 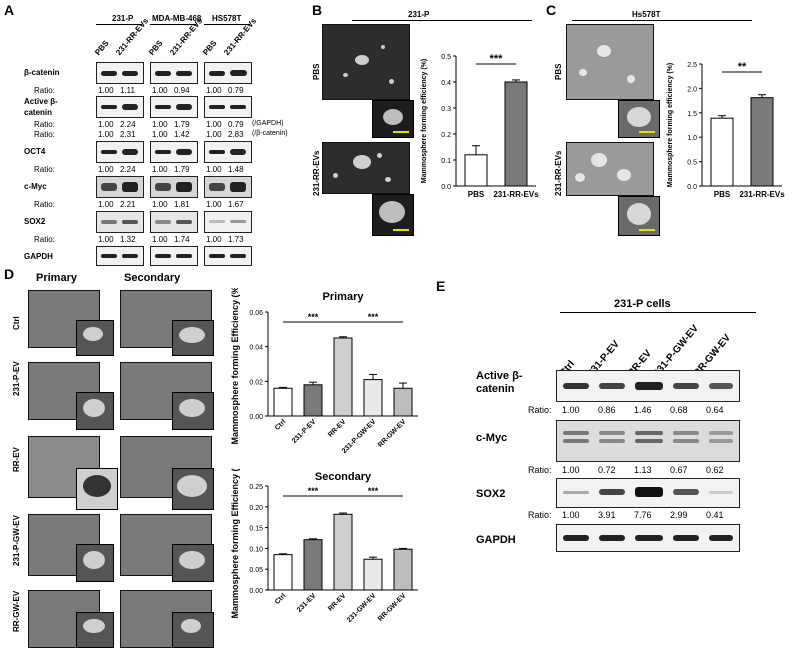 What do you see at coordinates (236, 90) in the screenshot?
I see `ratio-value: 0.79` at bounding box center [236, 90].